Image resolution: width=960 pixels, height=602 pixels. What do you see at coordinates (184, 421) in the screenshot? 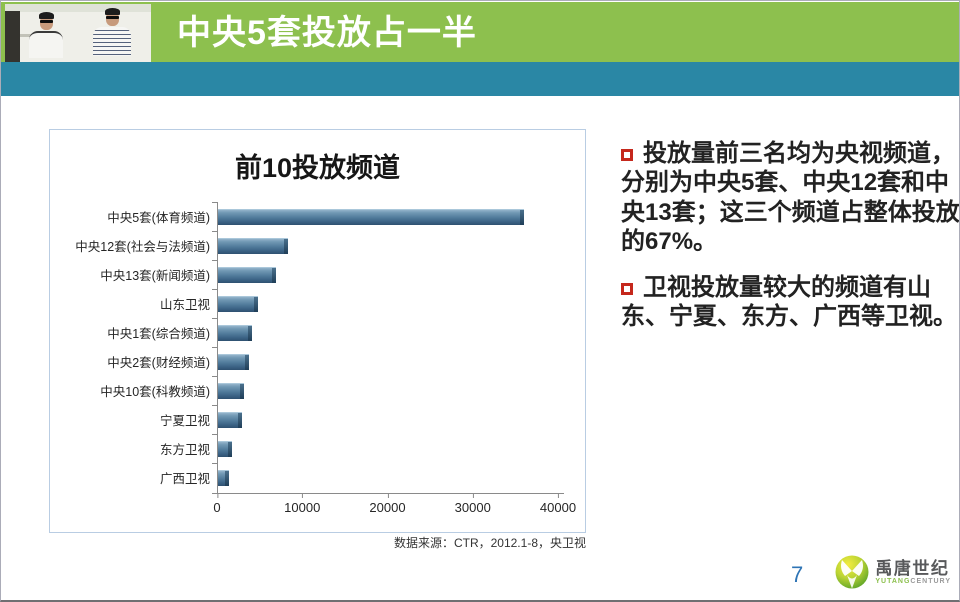
I see `category-label: 宁夏卫视` at bounding box center [184, 421].